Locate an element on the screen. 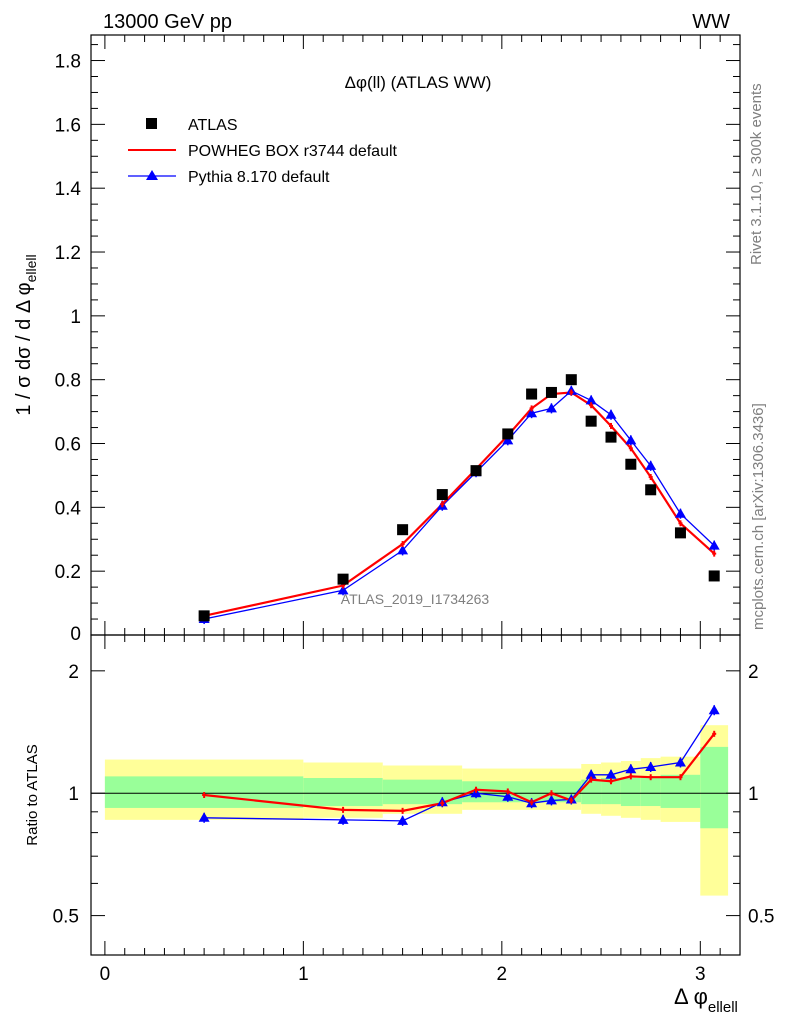 The height and width of the screenshot is (1024, 786). ratio-ytick-label: 2 is located at coordinates (73, 672).